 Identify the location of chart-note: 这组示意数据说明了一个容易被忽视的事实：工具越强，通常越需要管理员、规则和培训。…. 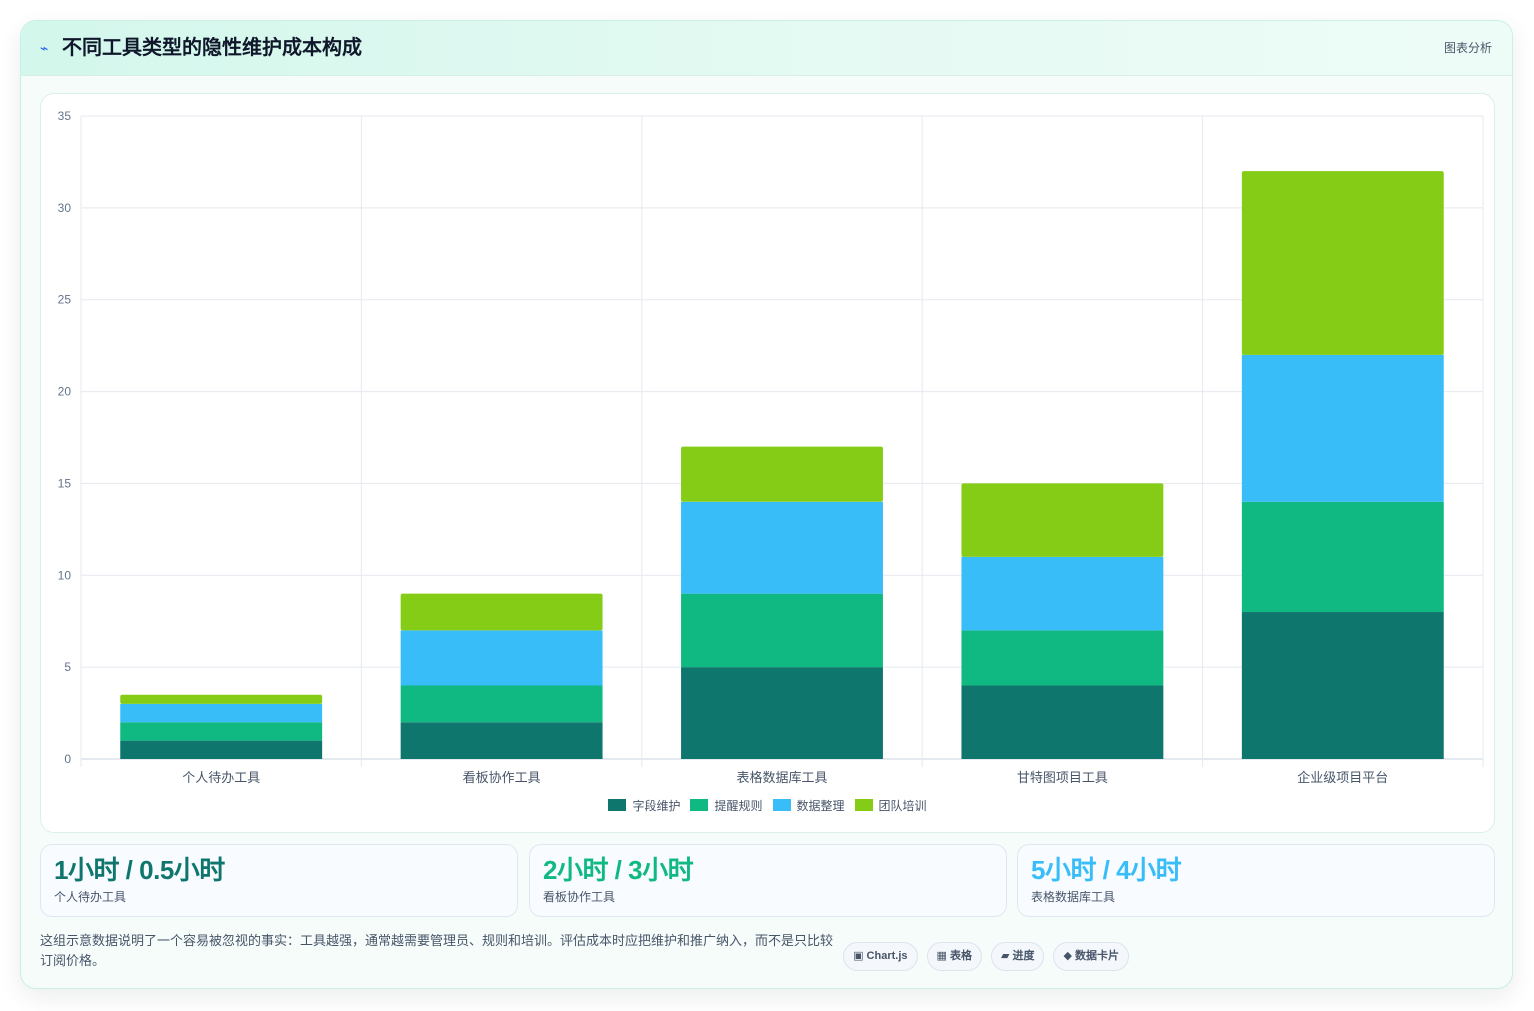
(437, 950).